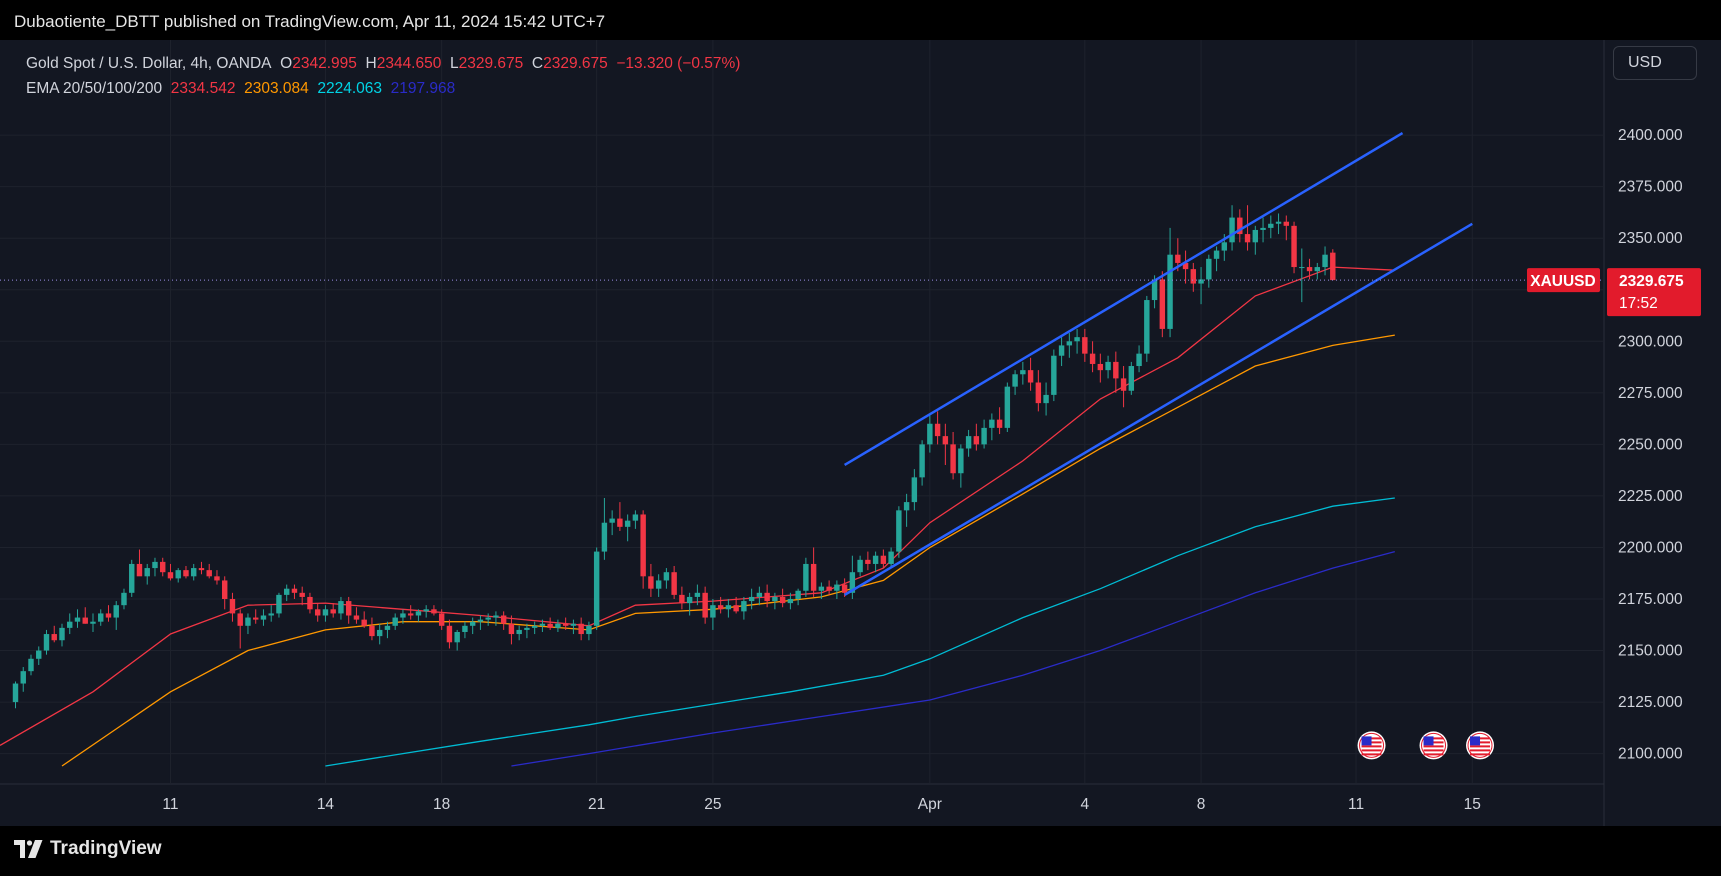  I want to click on high-label: H, so click(371, 63).